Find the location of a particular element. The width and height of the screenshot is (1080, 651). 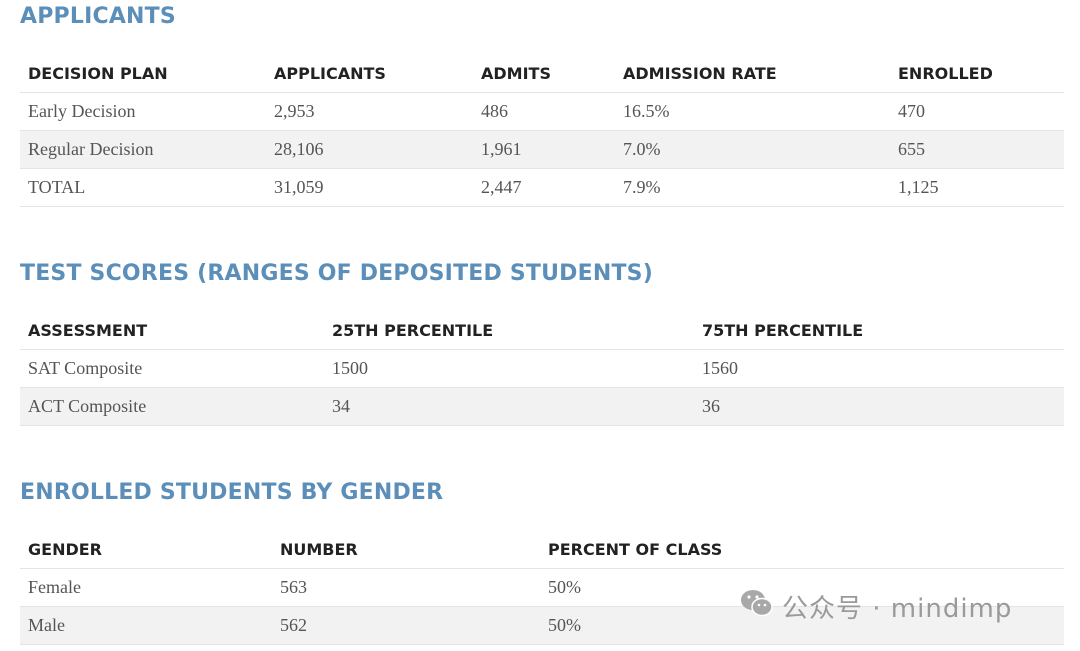

watermark: 公众号 · mindimp is located at coordinates (876, 606).